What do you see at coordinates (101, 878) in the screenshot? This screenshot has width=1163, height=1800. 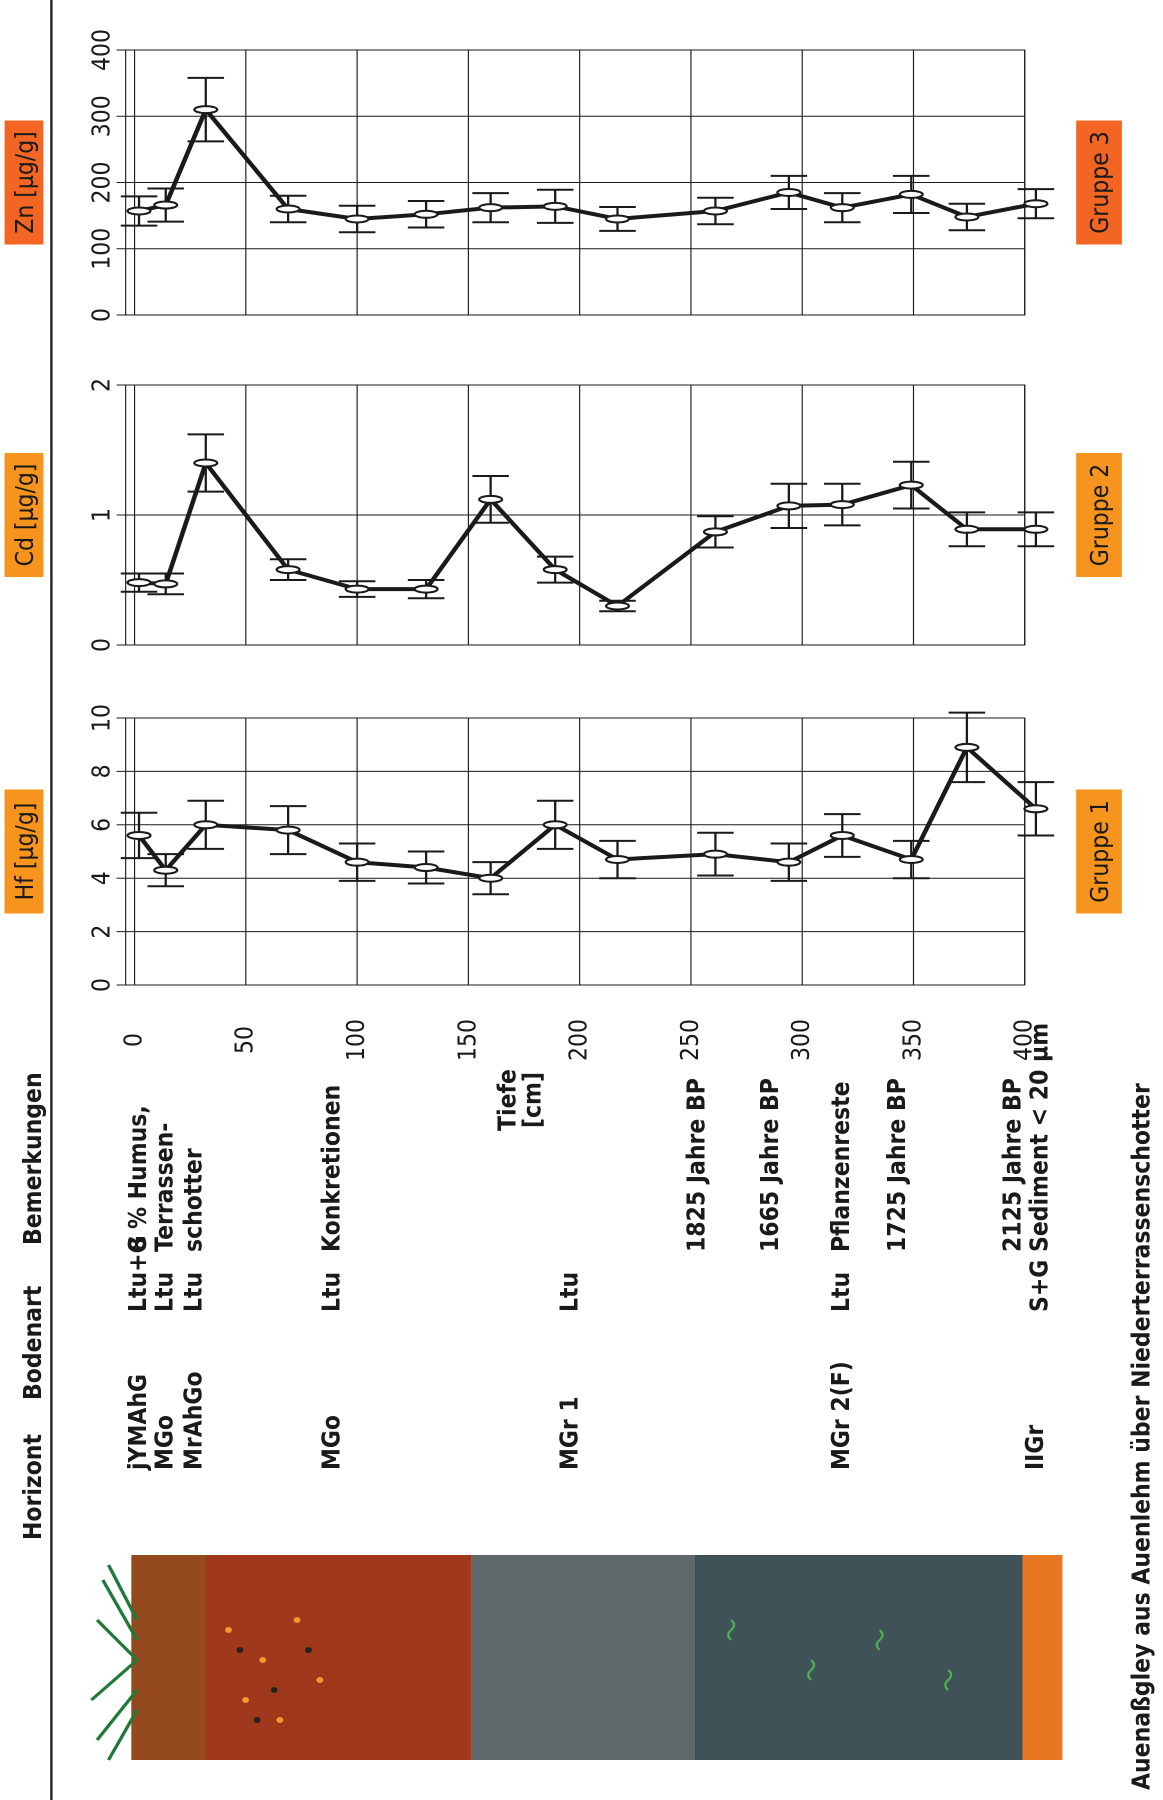 I see `y-tick-label: 4` at bounding box center [101, 878].